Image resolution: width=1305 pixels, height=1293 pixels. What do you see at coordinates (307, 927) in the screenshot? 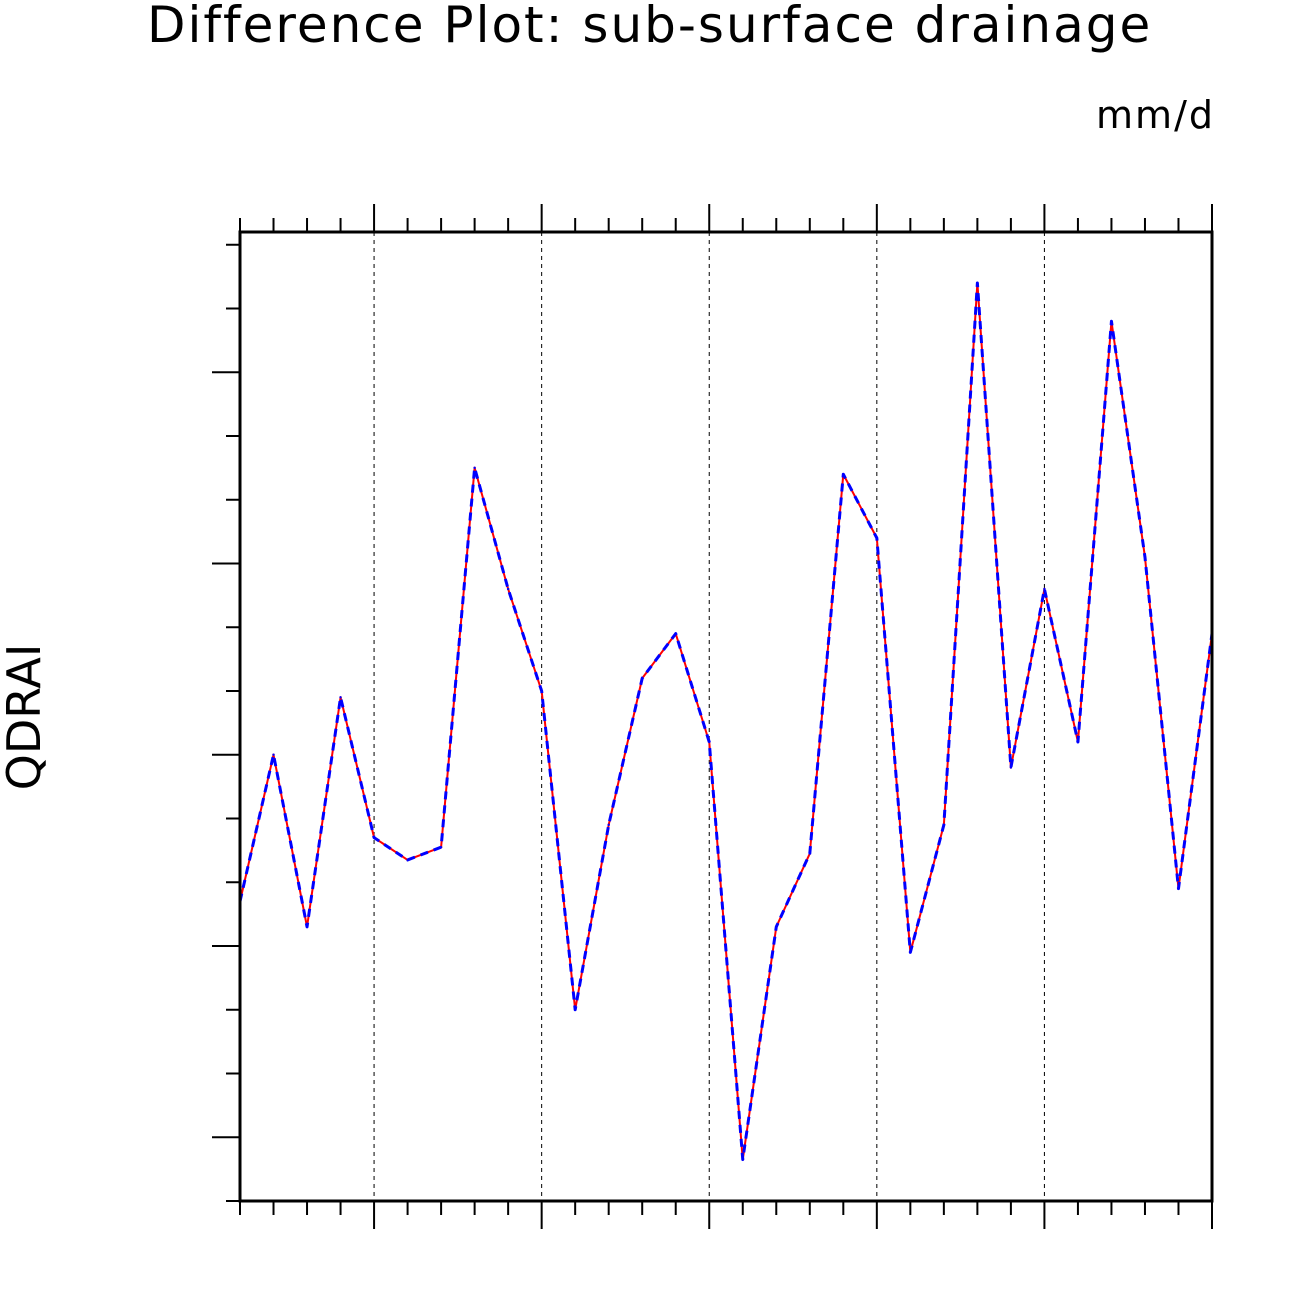
I see `data-point-1-2043` at bounding box center [307, 927].